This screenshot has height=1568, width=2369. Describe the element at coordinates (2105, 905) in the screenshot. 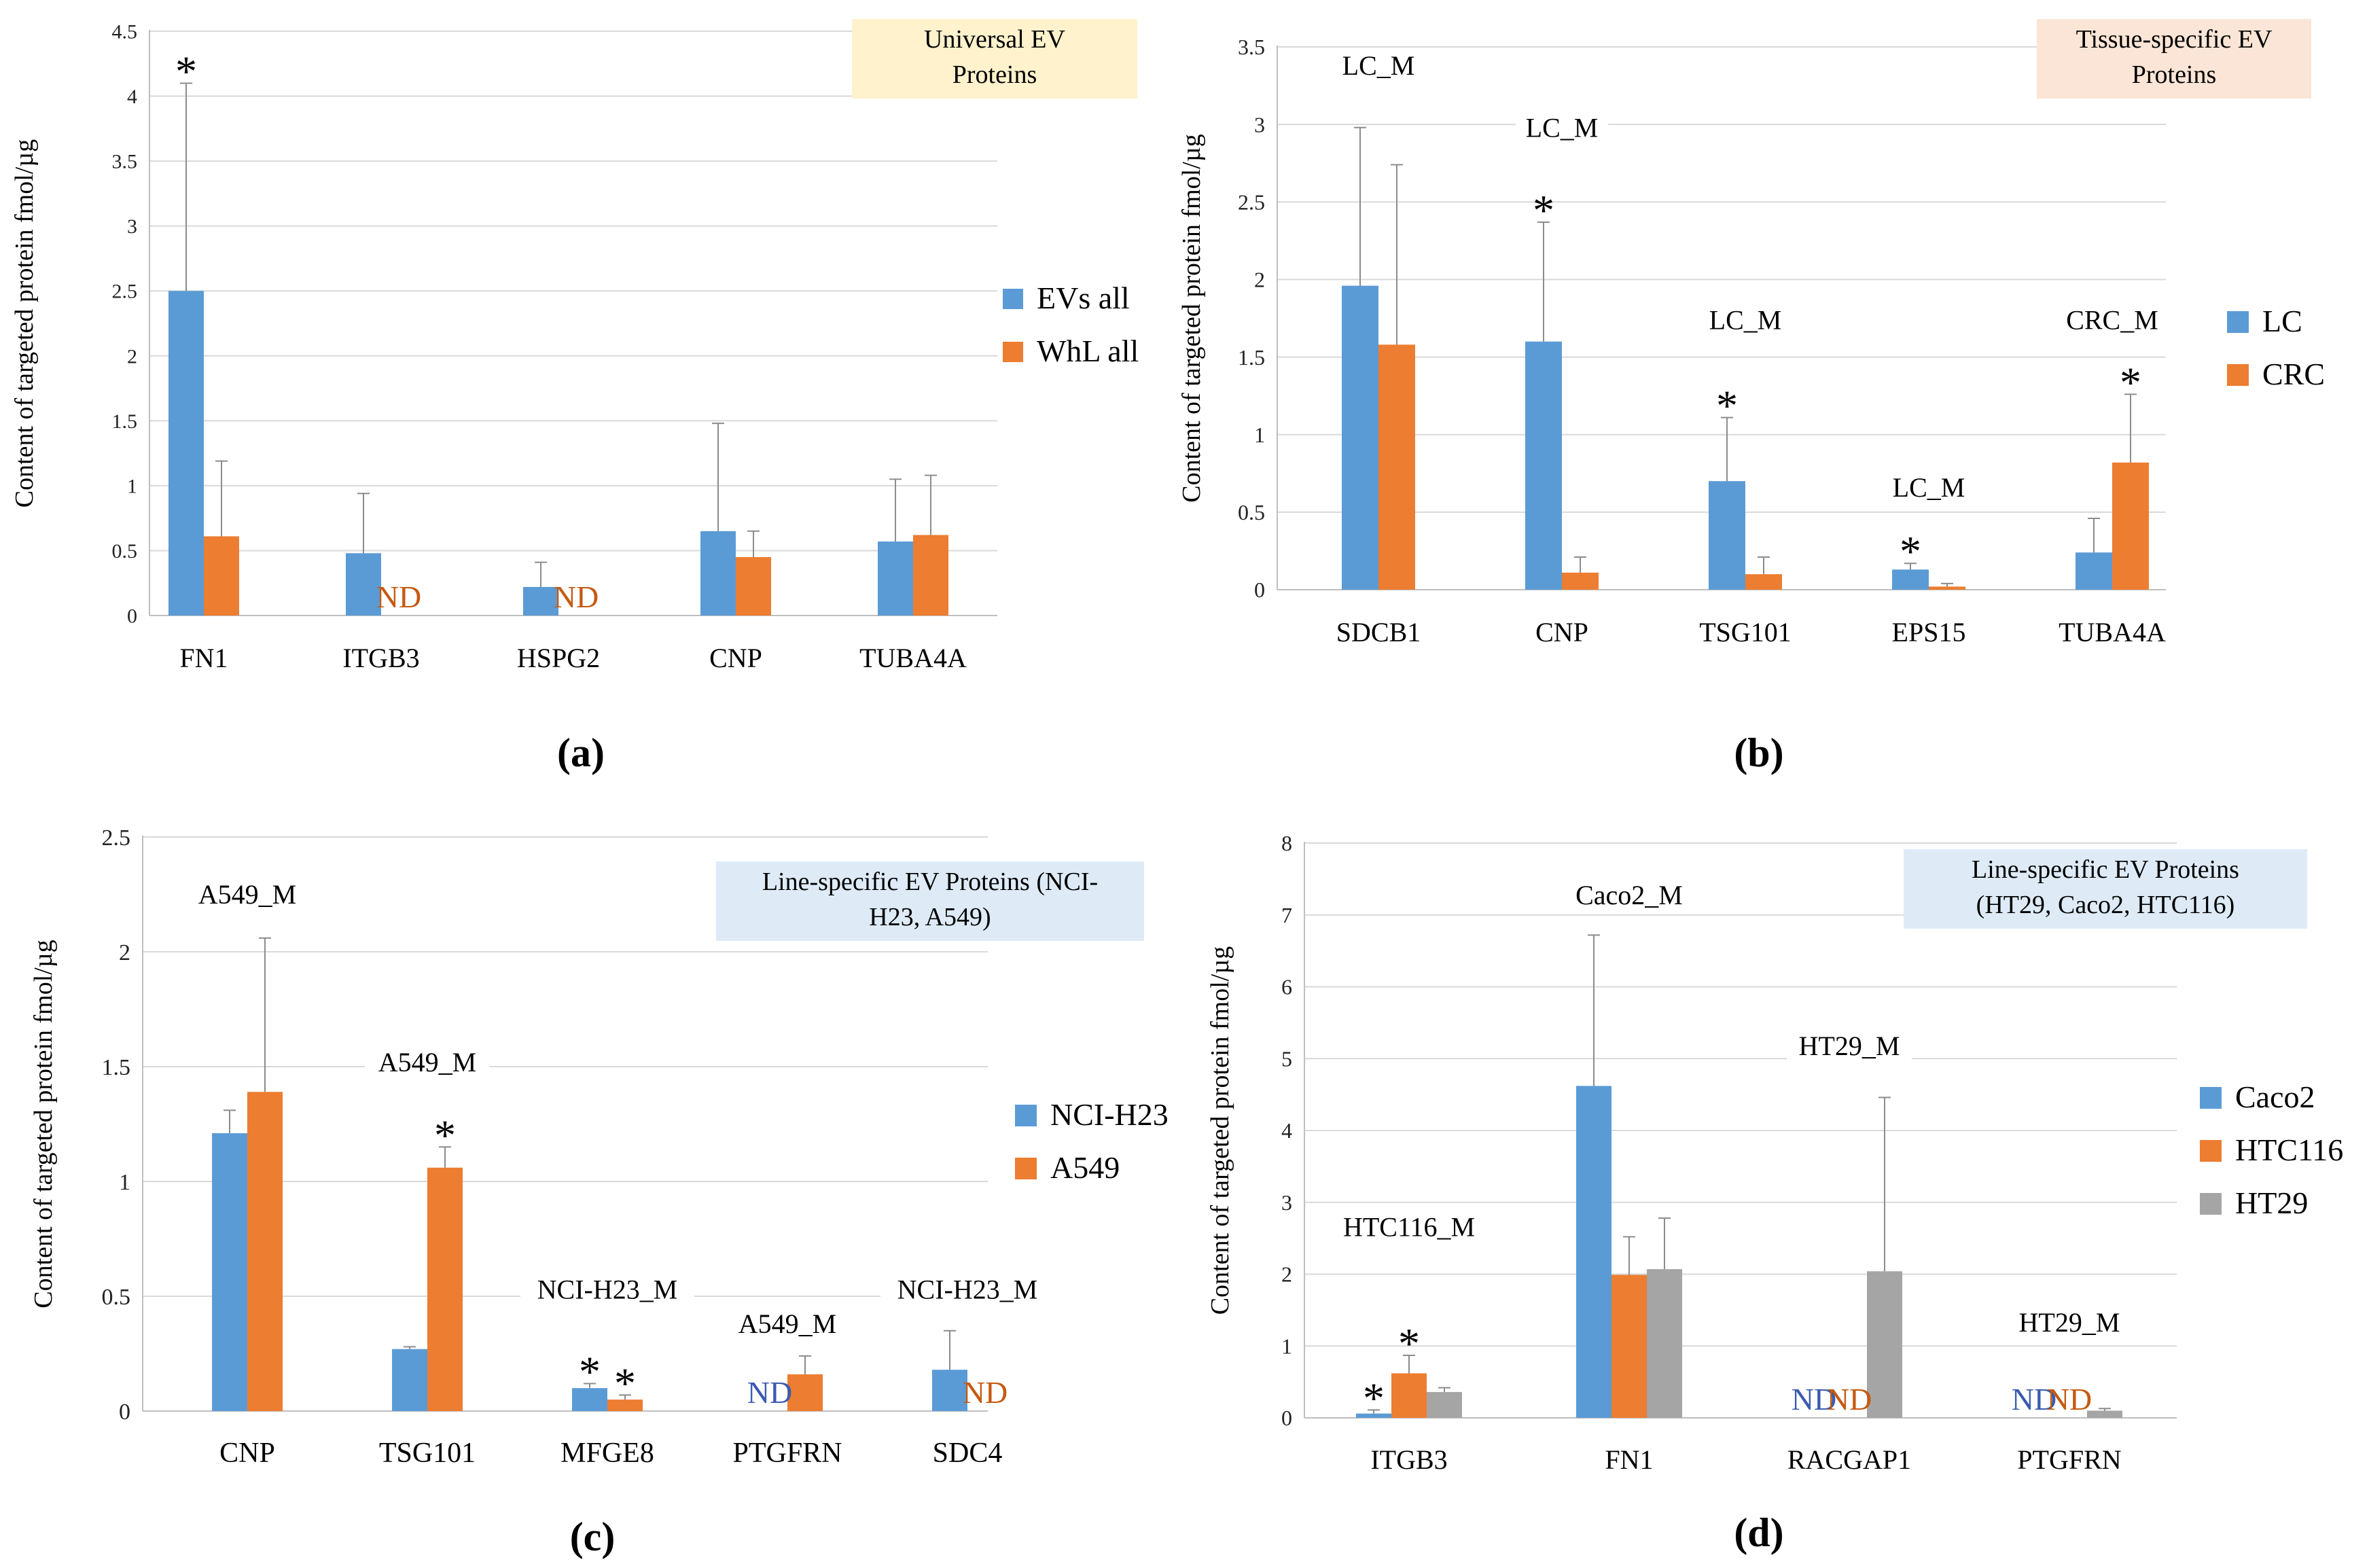

I see `title-box-line: (HT29, Caco2, HTC116)` at that location.